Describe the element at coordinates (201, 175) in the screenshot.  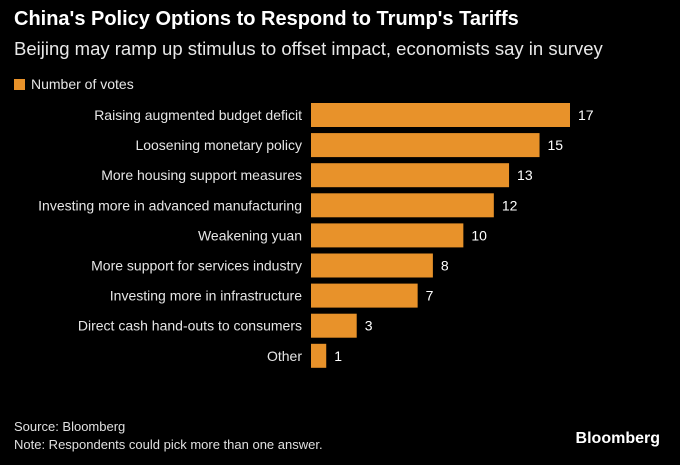
I see `category-label: More housing support measures` at that location.